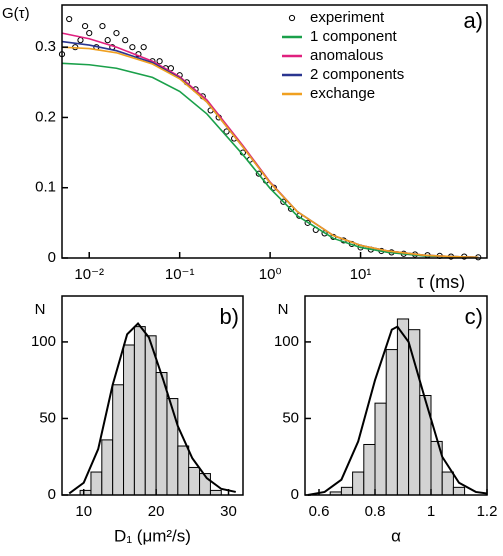 This screenshot has width=503, height=556. Describe the element at coordinates (347, 17) in the screenshot. I see `legend-label: experiment` at that location.